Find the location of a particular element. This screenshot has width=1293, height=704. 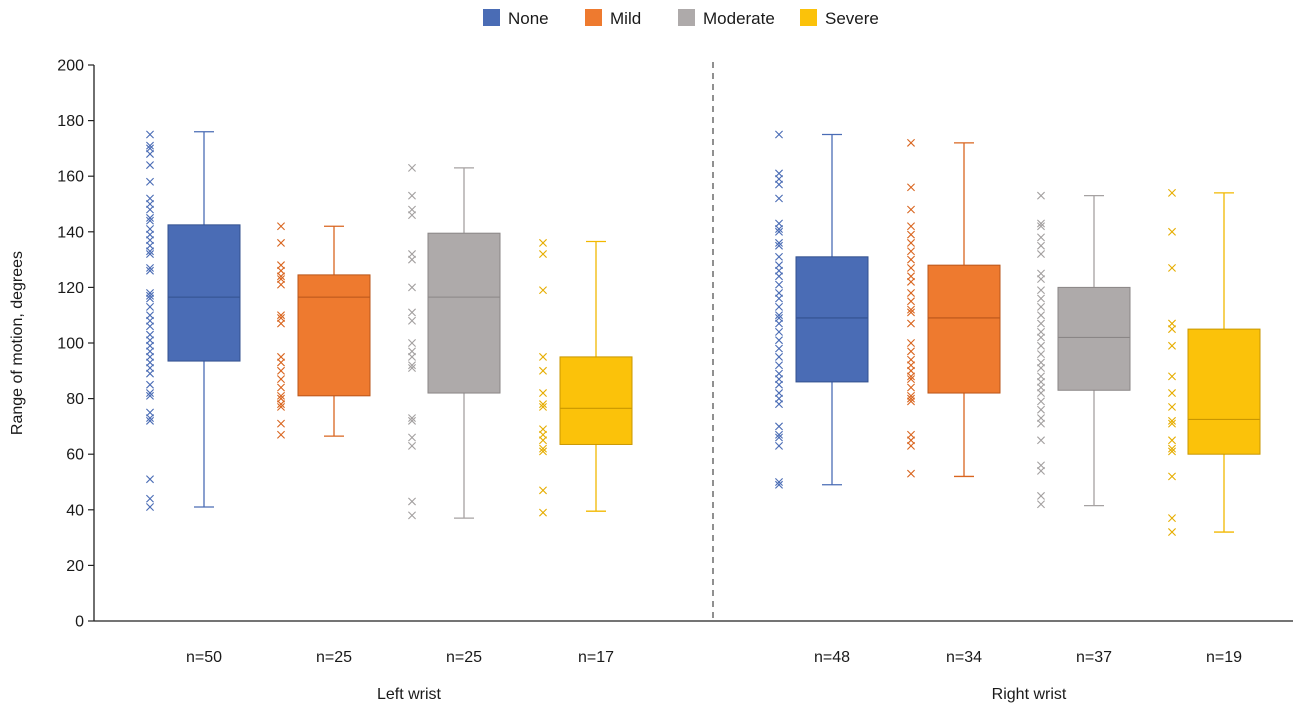

box-iqr is located at coordinates (1094, 338).